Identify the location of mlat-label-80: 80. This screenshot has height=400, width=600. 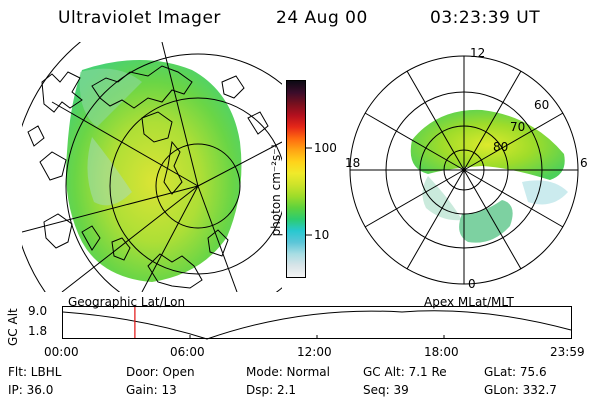
(501, 147).